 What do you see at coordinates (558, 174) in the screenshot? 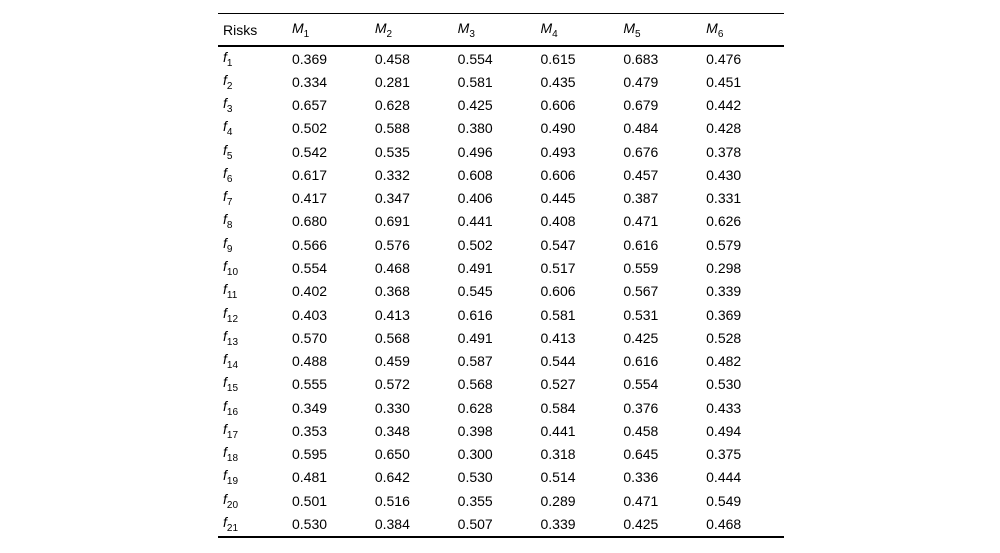
I see `value-cell: 0.606` at bounding box center [558, 174].